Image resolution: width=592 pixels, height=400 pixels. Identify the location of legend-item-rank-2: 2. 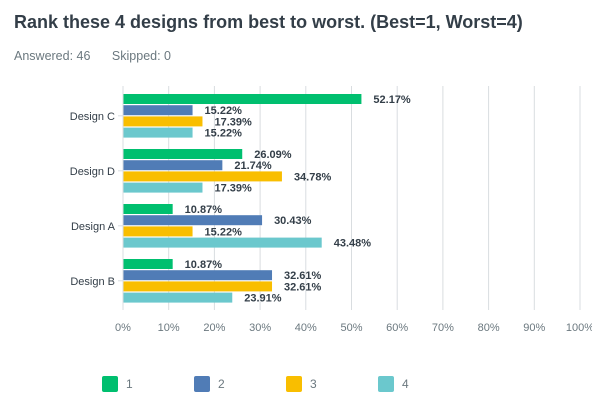
(240, 384).